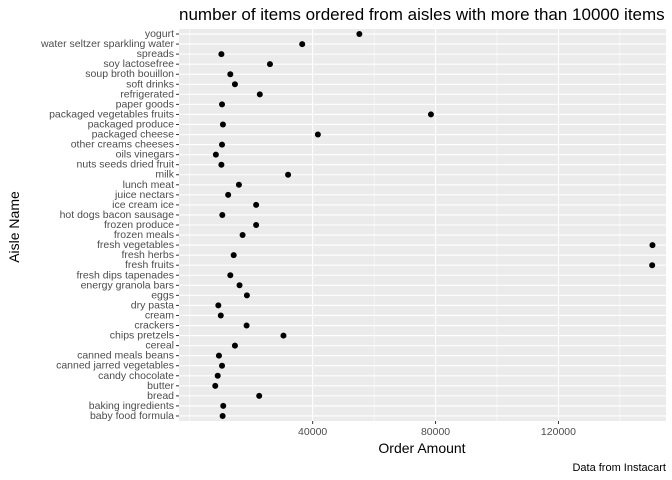 This screenshot has height=480, width=672. What do you see at coordinates (142, 336) in the screenshot?
I see `y-tick-label: chips pretzels` at bounding box center [142, 336].